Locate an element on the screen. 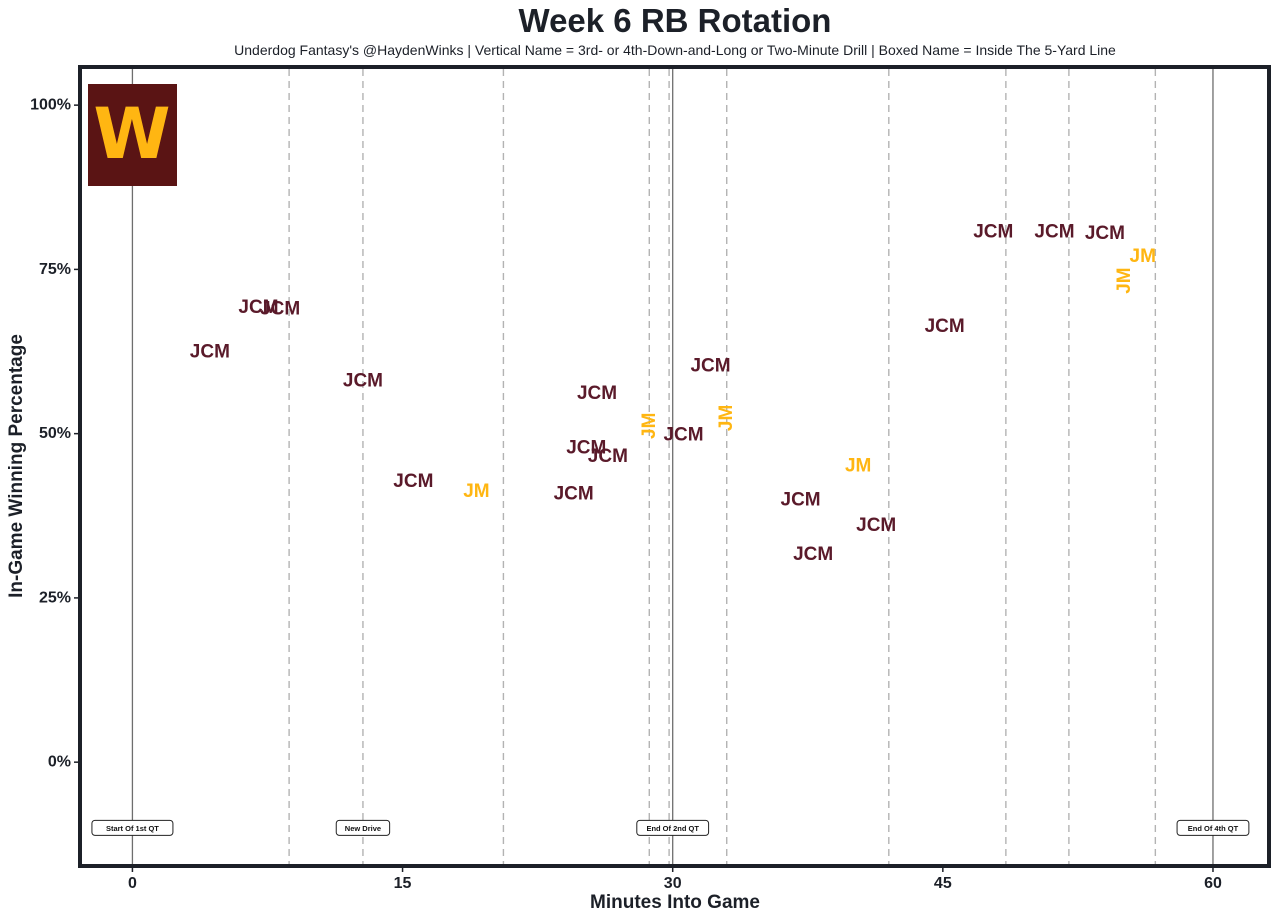 The width and height of the screenshot is (1280, 920). event-marker: Start Of 1st QT is located at coordinates (132, 827).